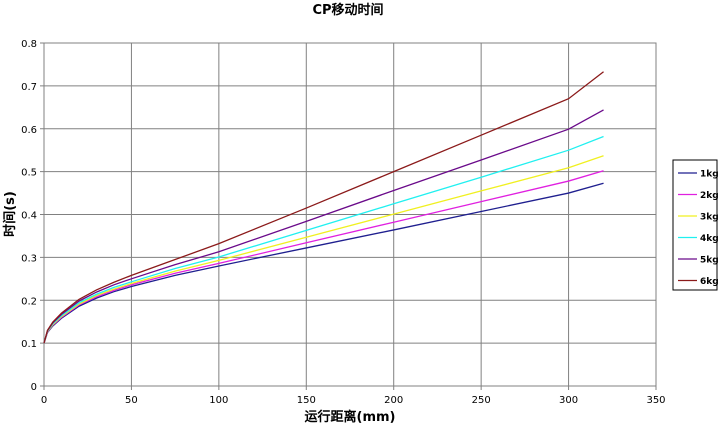  What do you see at coordinates (709, 239) in the screenshot?
I see `legend-label-4kg: 4kg` at bounding box center [709, 239].